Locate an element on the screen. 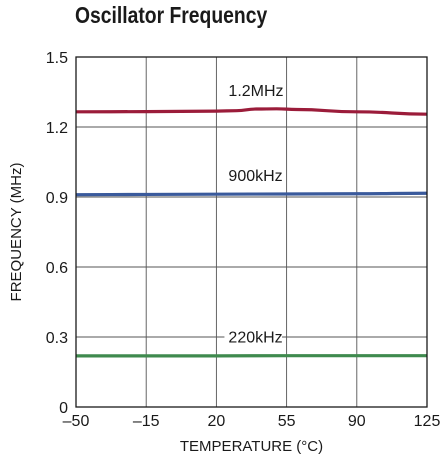 This screenshot has width=441, height=461. chart-title: Oscillator Frequency is located at coordinates (171, 15).